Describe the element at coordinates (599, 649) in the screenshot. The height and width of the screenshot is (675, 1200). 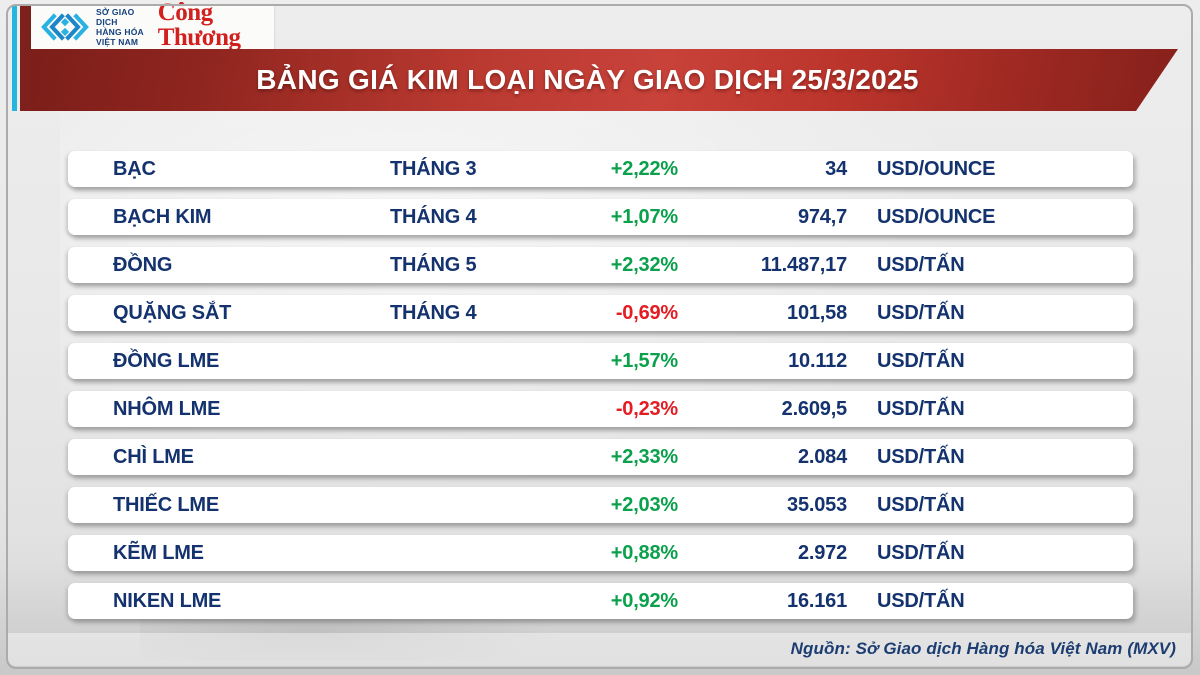
I see `footer-strip` at that location.